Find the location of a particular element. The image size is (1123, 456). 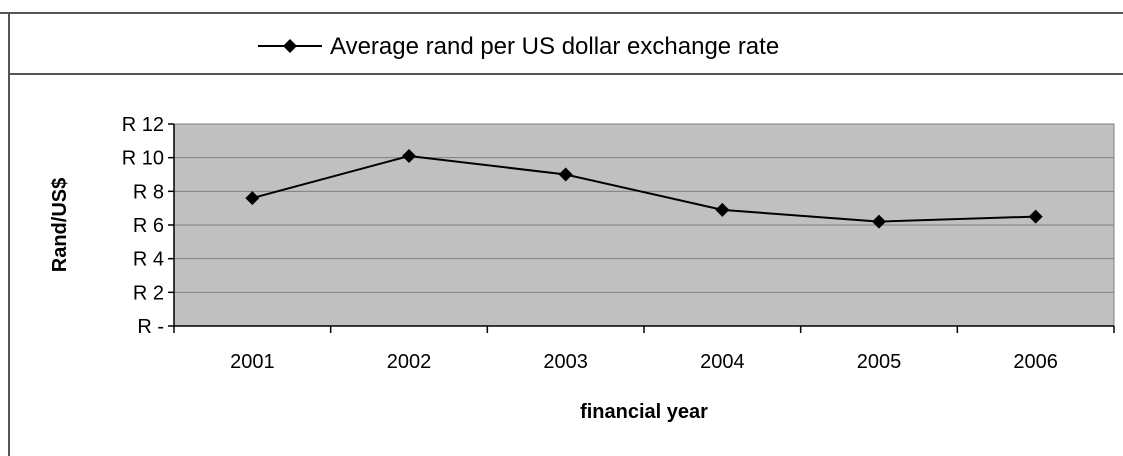

legend-diamond-marker is located at coordinates (290, 46).